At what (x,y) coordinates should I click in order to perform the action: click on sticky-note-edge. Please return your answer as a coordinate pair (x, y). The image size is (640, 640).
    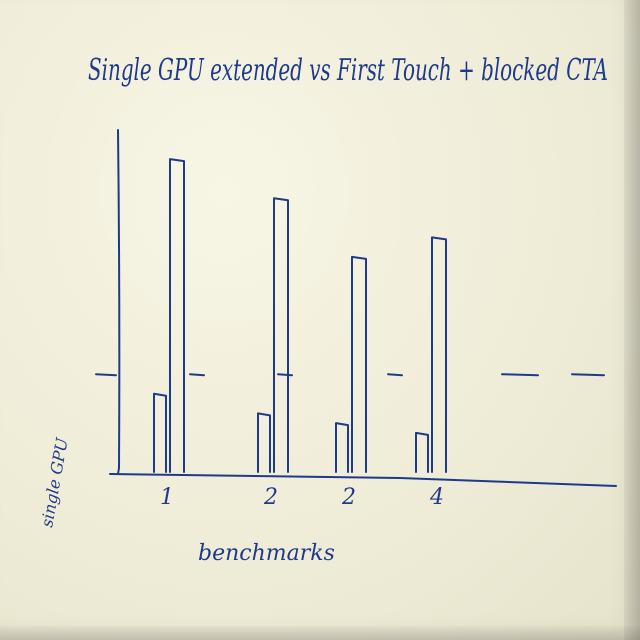
    Looking at the image, I should click on (632, 320).